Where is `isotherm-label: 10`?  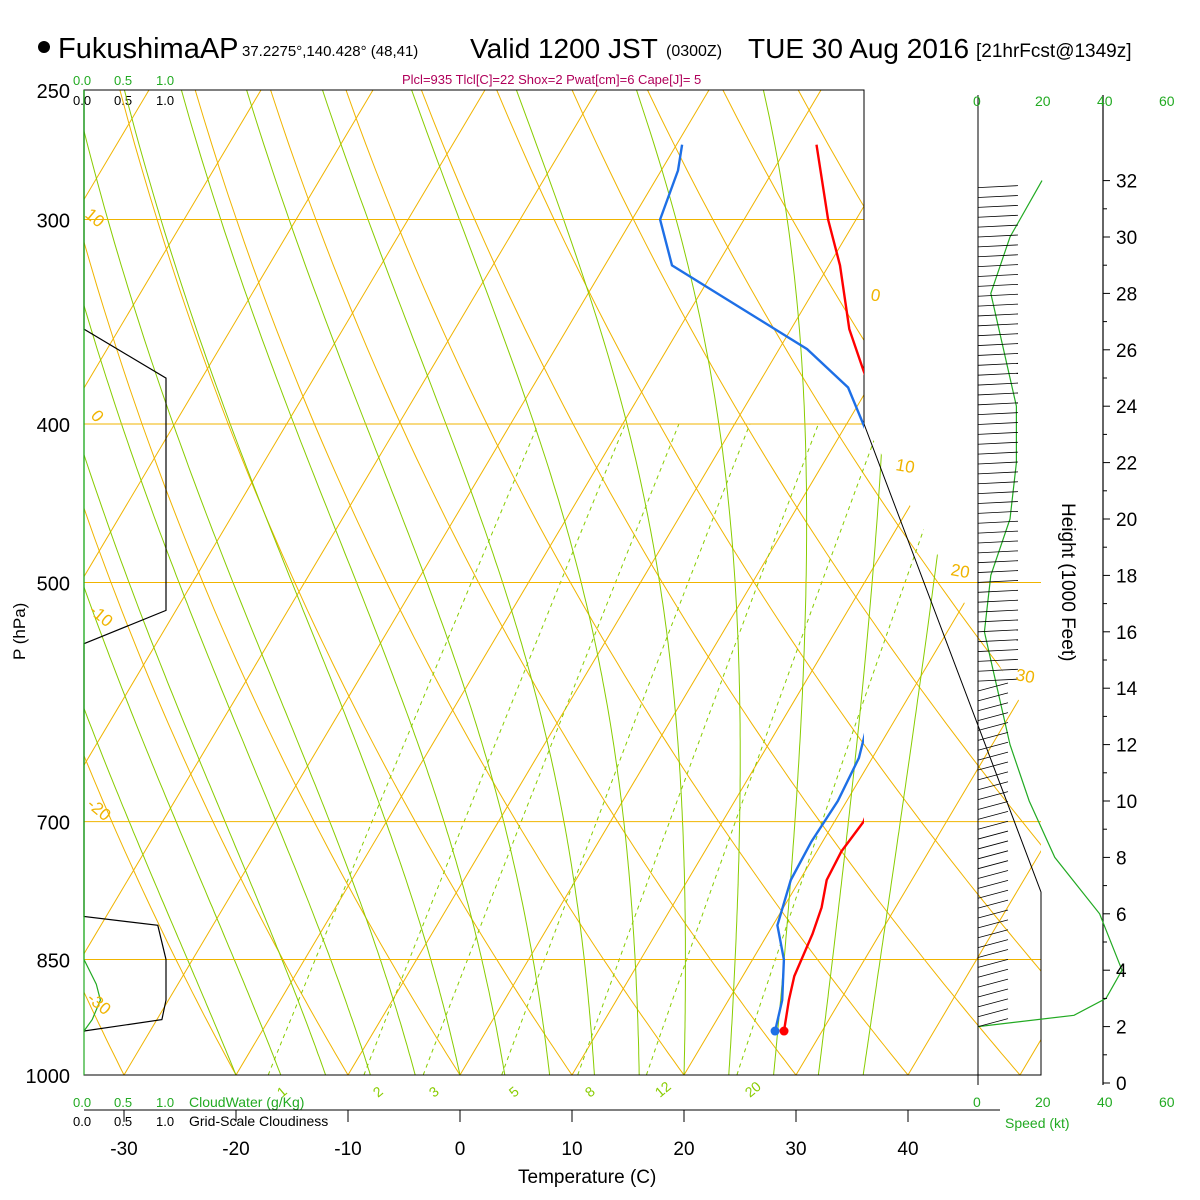
isotherm-label: 10 is located at coordinates (905, 466).